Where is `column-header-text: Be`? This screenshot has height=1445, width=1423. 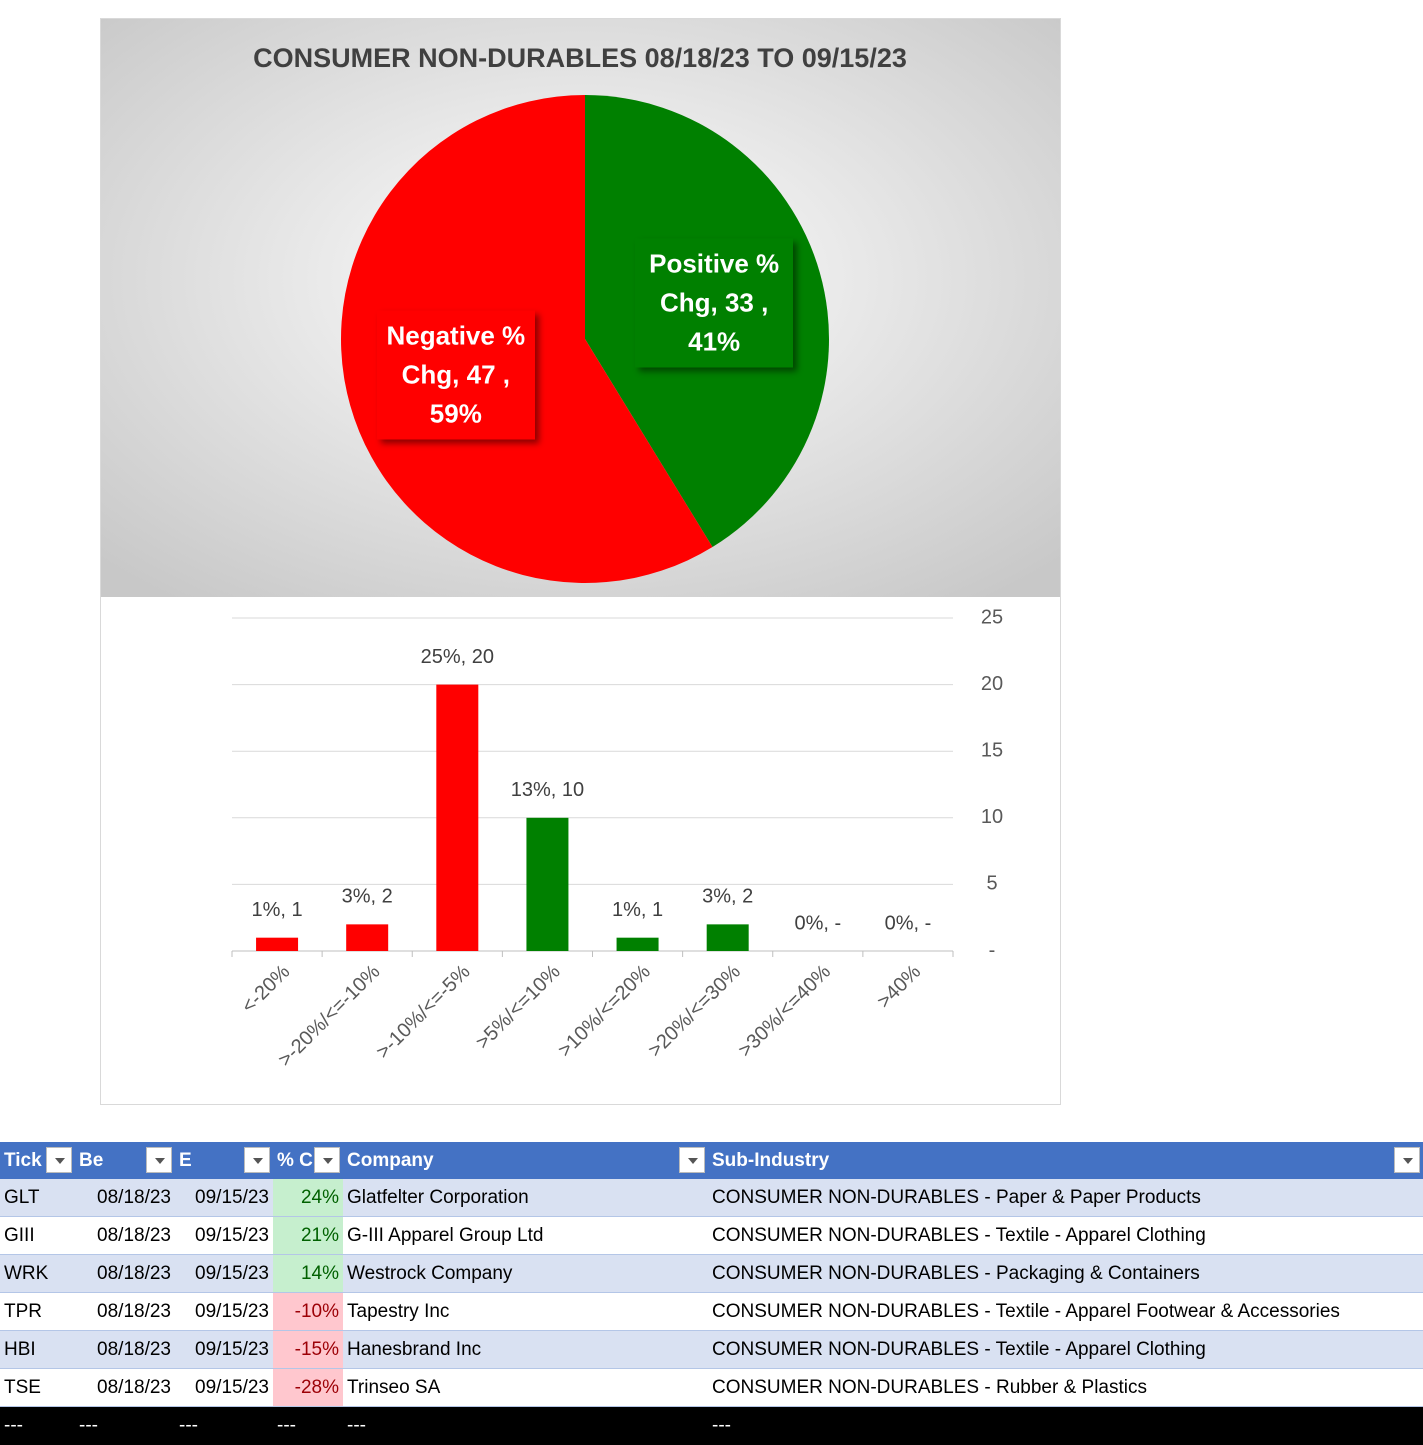 column-header-text: Be is located at coordinates (91, 1160).